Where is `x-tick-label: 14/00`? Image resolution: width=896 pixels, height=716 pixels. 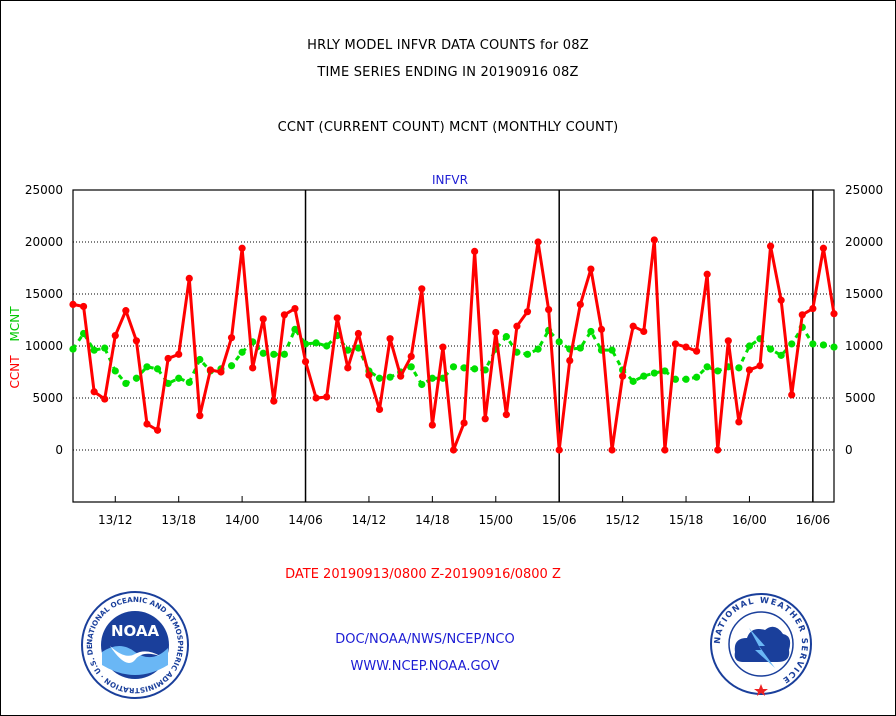
x-tick-label: 14/00 is located at coordinates (242, 520).